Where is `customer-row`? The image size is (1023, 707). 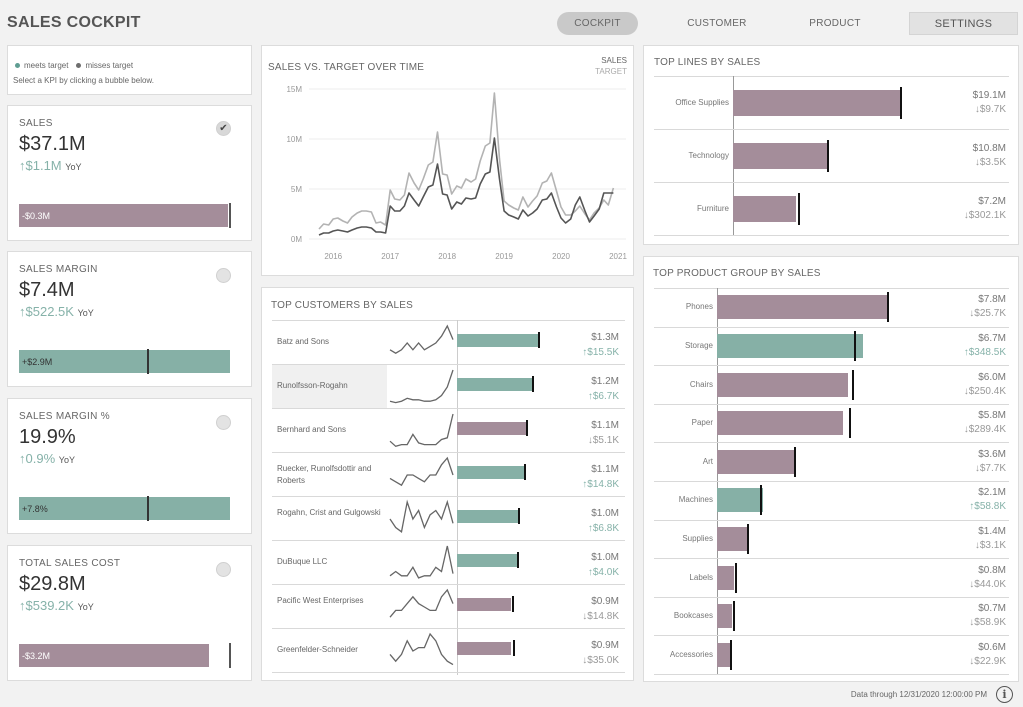
customer-row is located at coordinates (448, 386).